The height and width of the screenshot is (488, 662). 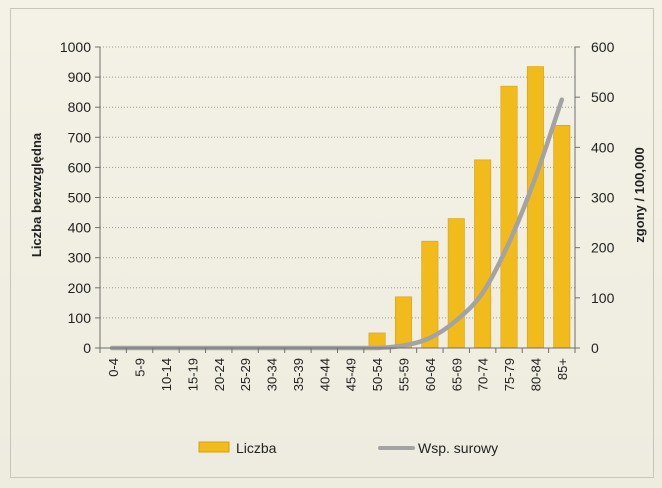 What do you see at coordinates (80, 228) in the screenshot?
I see `left-tick-label: 400` at bounding box center [80, 228].